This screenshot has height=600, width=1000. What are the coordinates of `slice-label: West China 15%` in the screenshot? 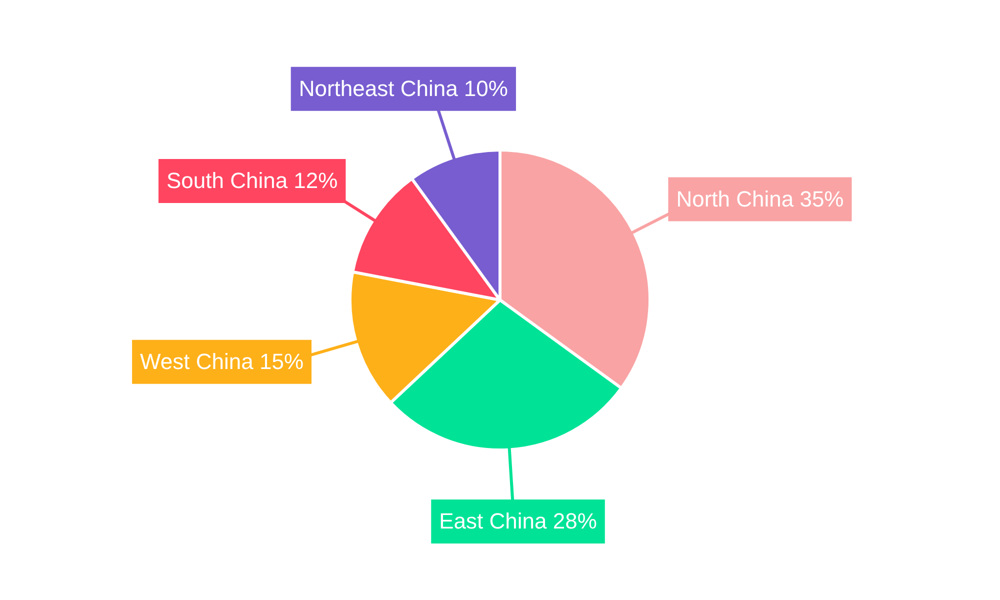 It's located at (222, 361).